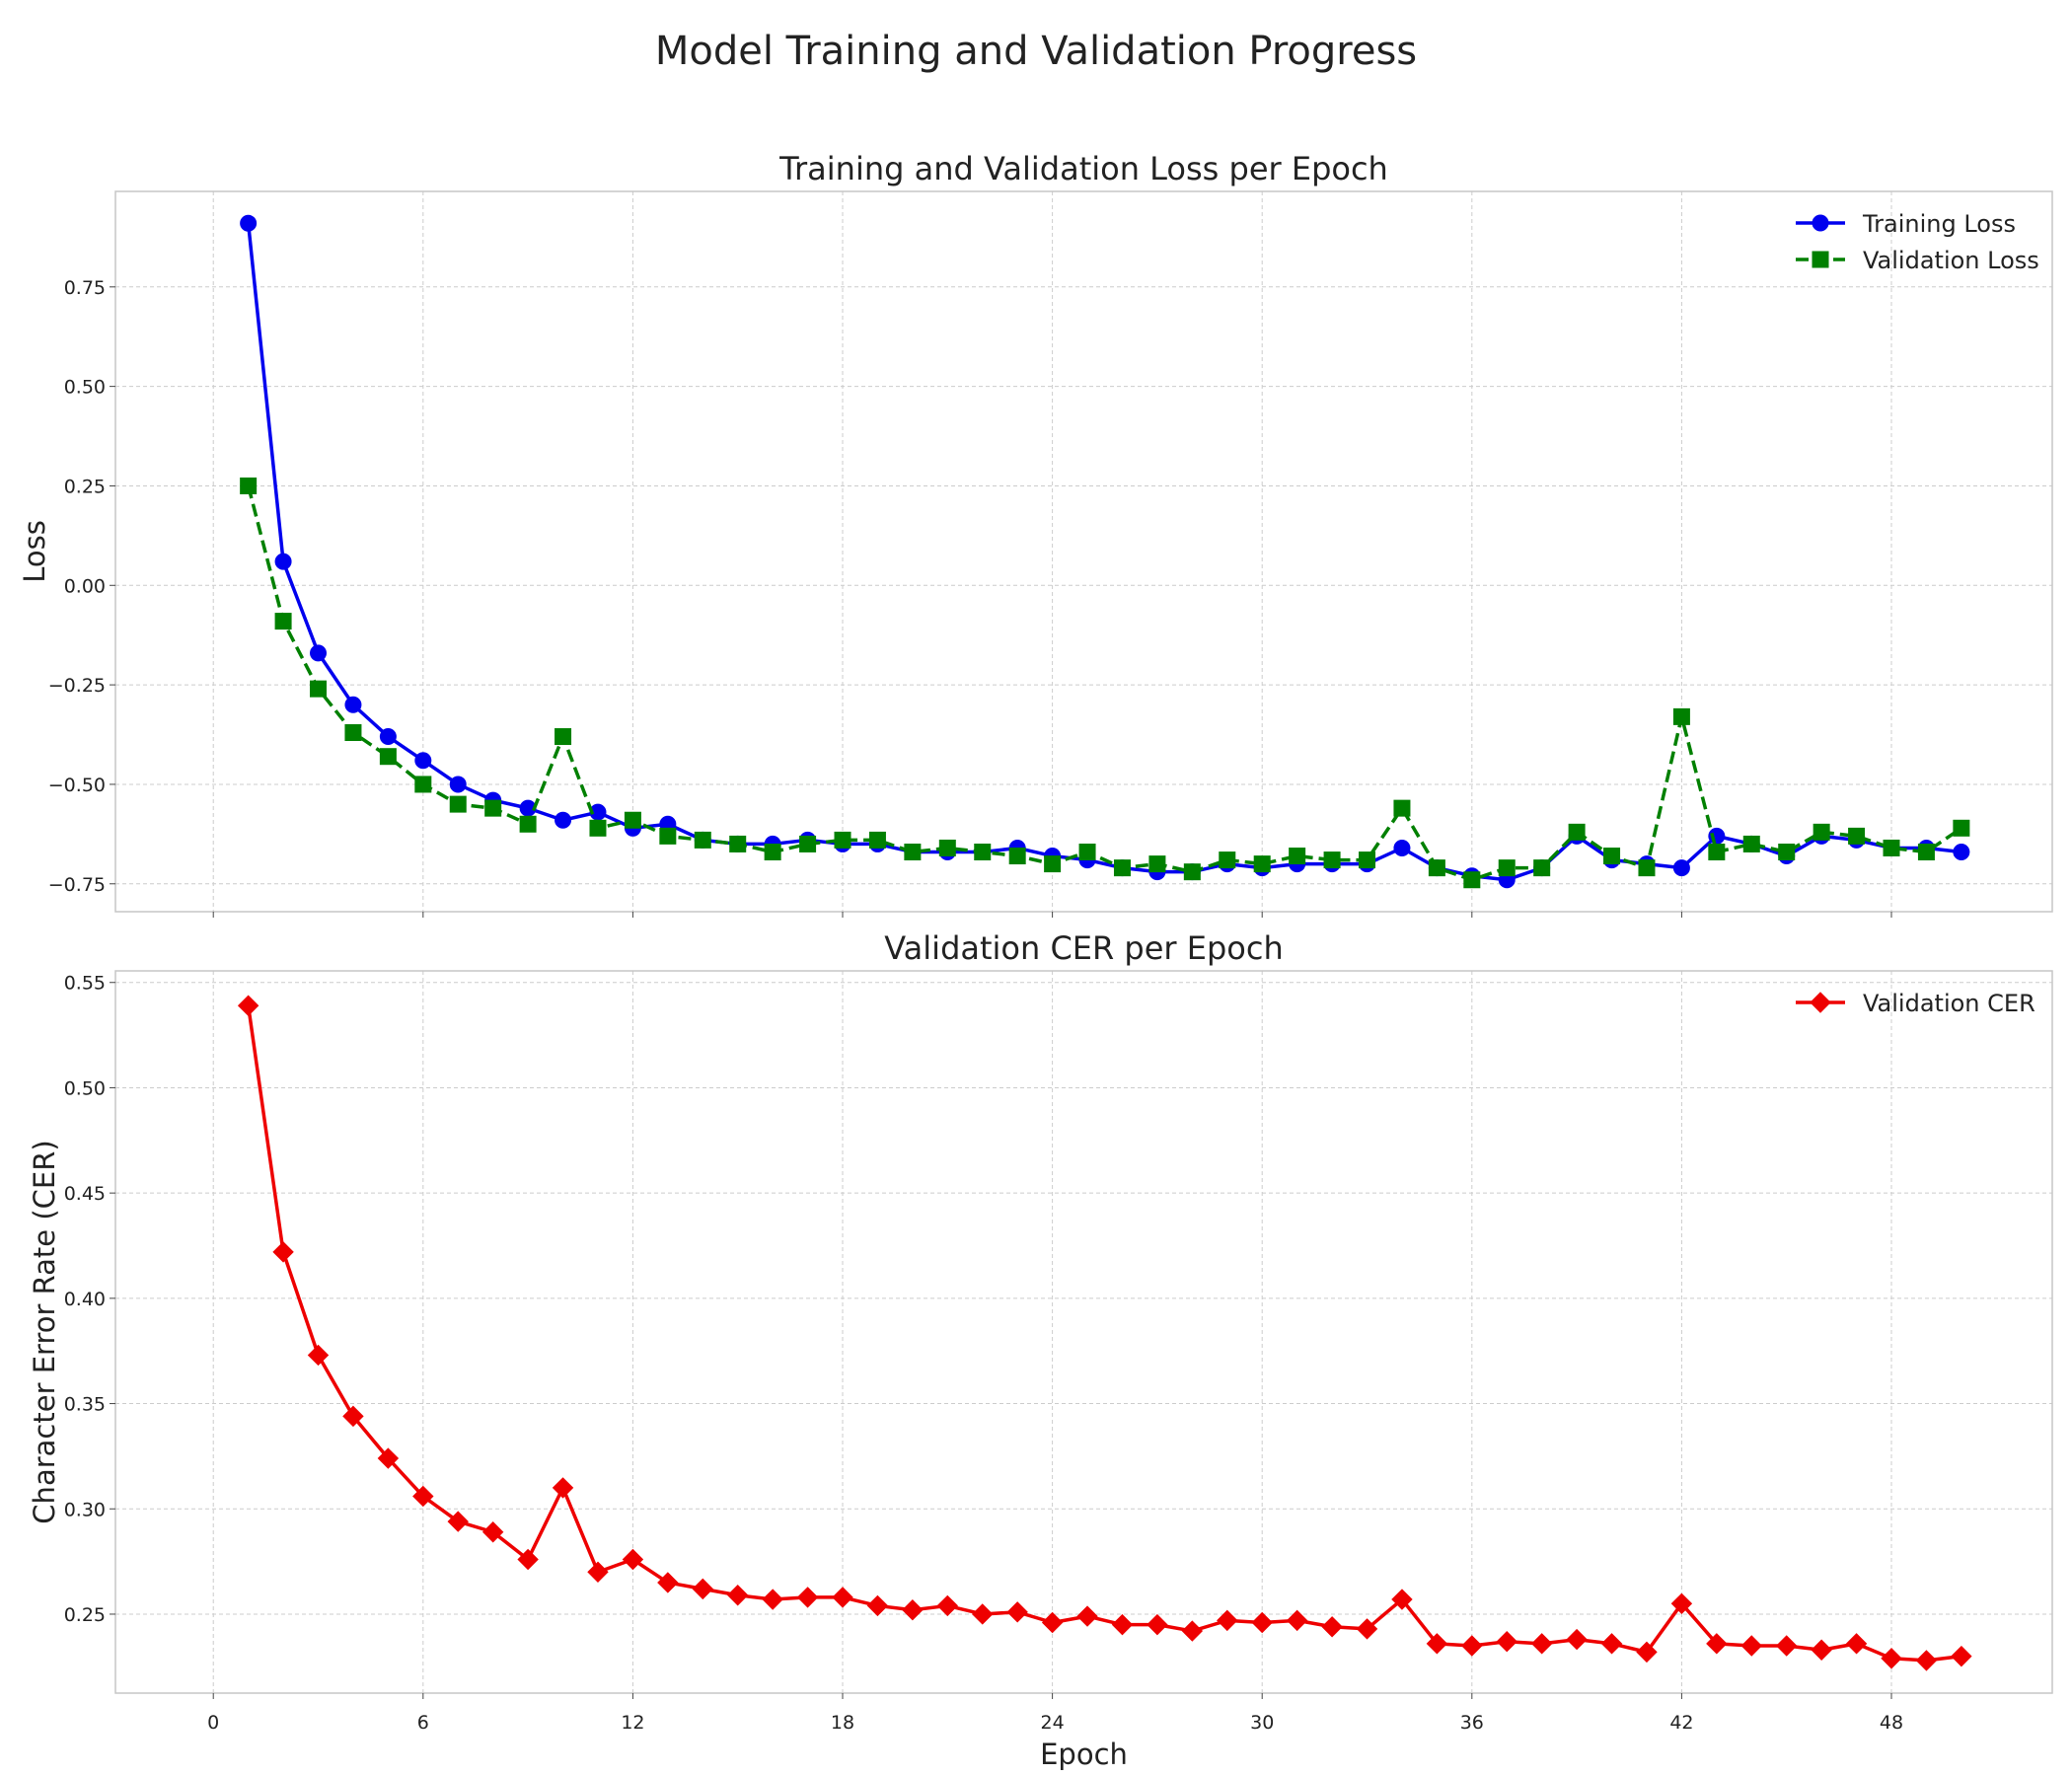 The image size is (2072, 1776). Describe the element at coordinates (213, 1723) in the screenshot. I see `cer-x-tick-label: 0` at that location.